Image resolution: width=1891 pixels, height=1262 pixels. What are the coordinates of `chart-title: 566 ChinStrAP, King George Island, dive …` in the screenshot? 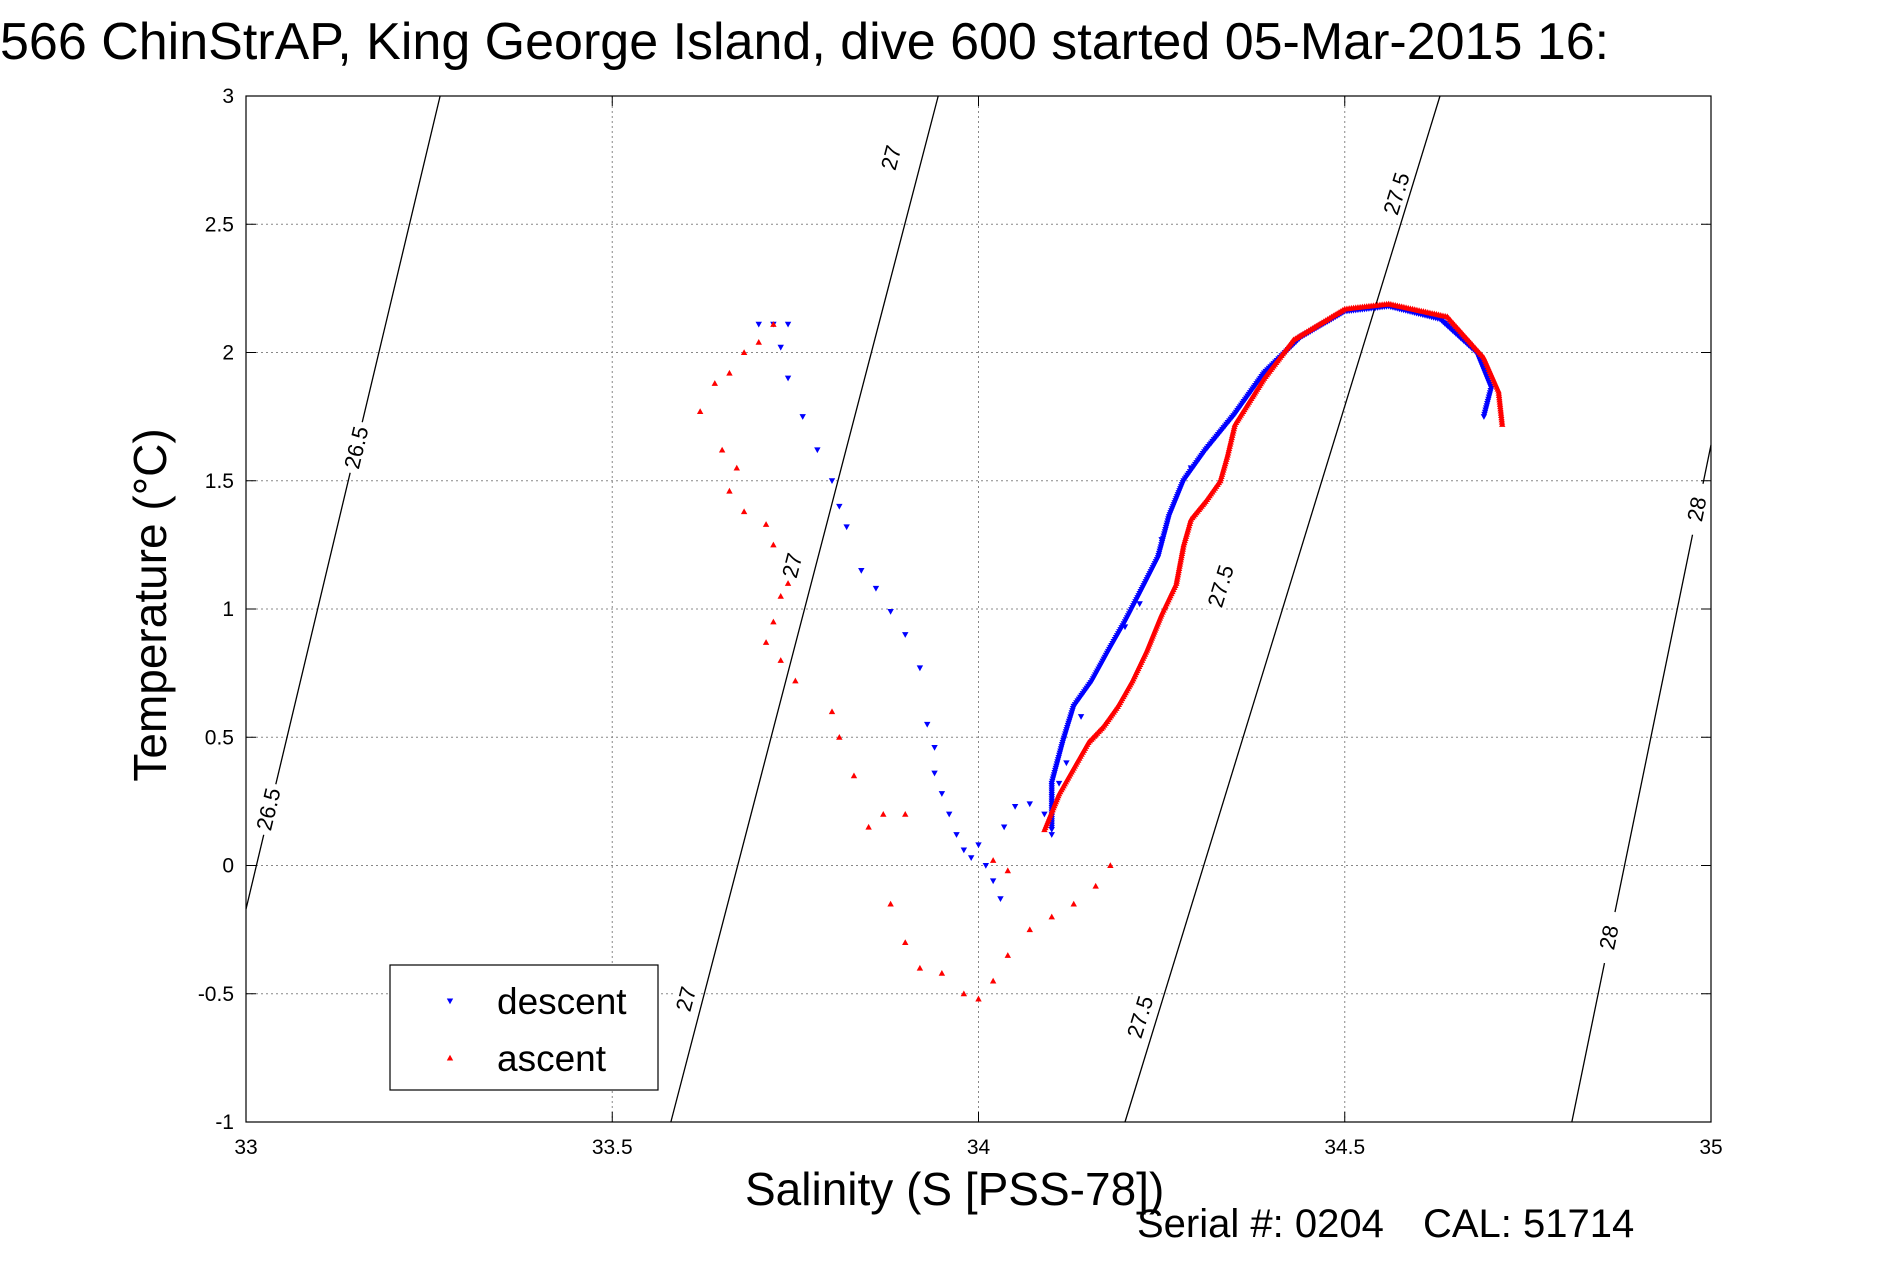 It's located at (805, 42).